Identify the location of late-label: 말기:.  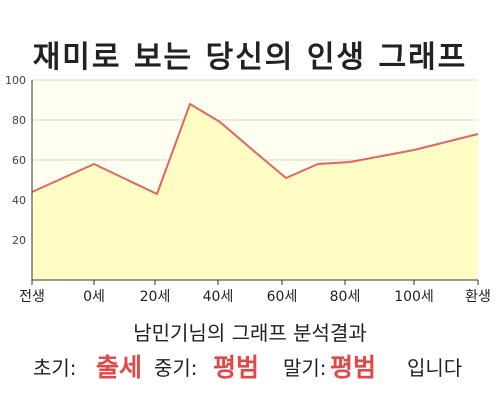
(305, 368).